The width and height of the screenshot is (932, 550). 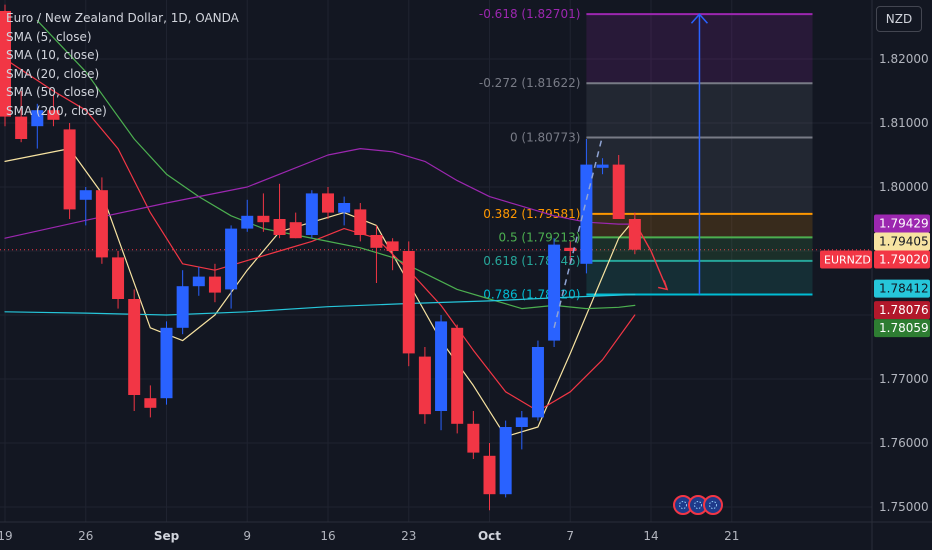 I want to click on time-tick-label: Oct, so click(x=489, y=536).